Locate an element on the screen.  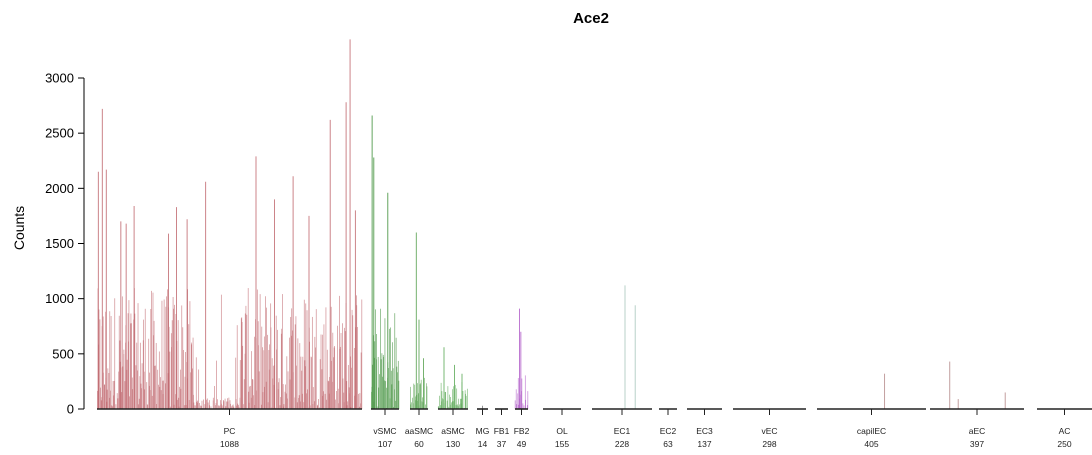
group-asmc: aSMC 130 is located at coordinates (453, 428).